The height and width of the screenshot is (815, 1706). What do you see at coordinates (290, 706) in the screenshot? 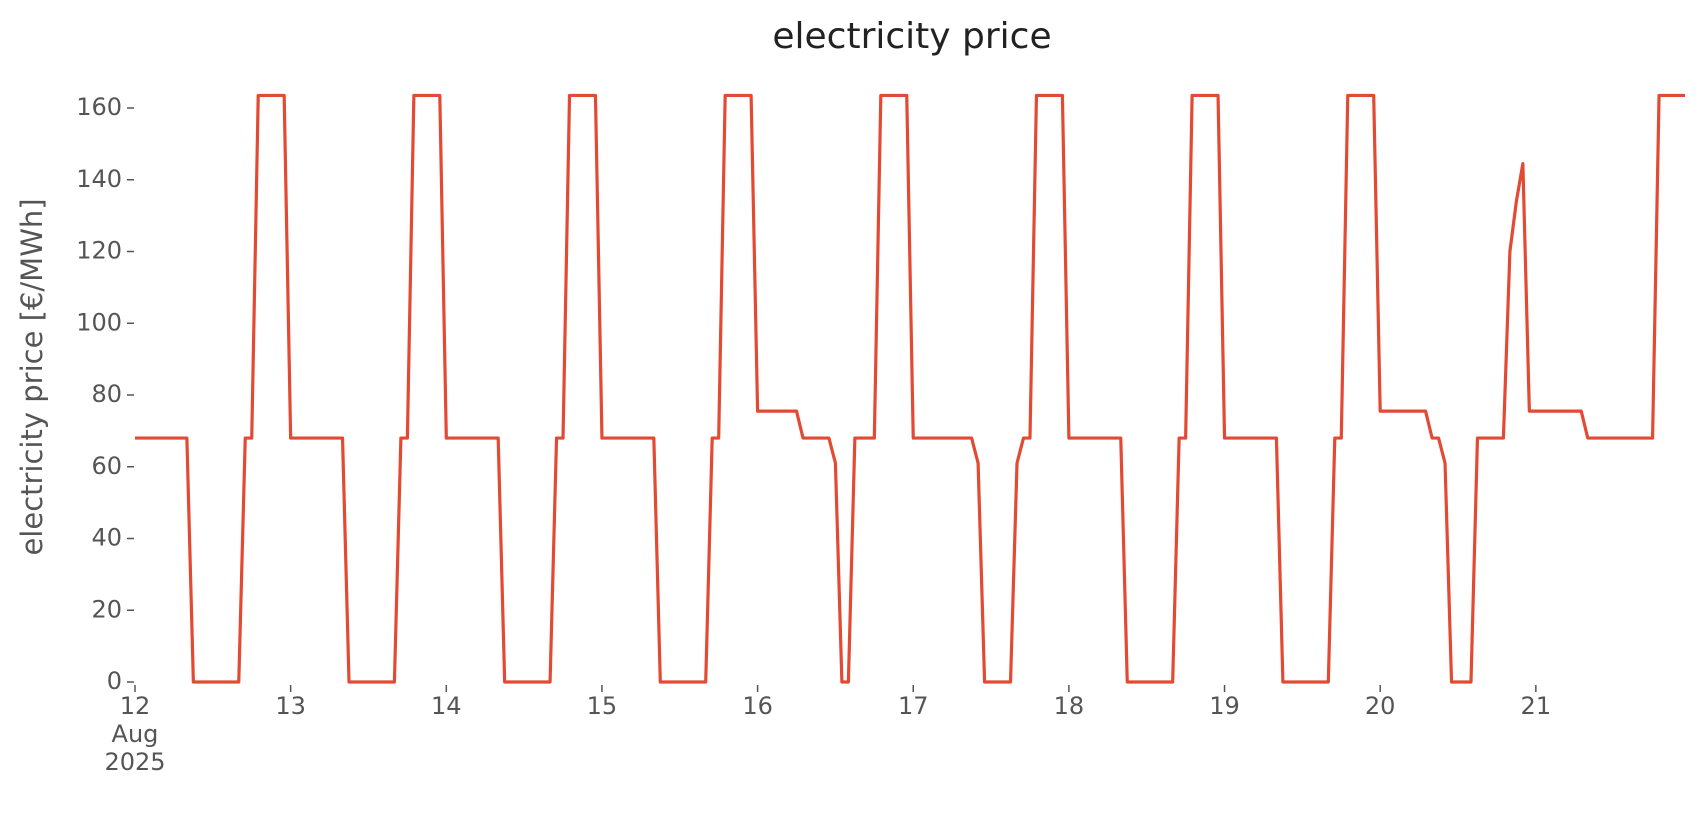
I see `x-tick-label: 13` at bounding box center [290, 706].